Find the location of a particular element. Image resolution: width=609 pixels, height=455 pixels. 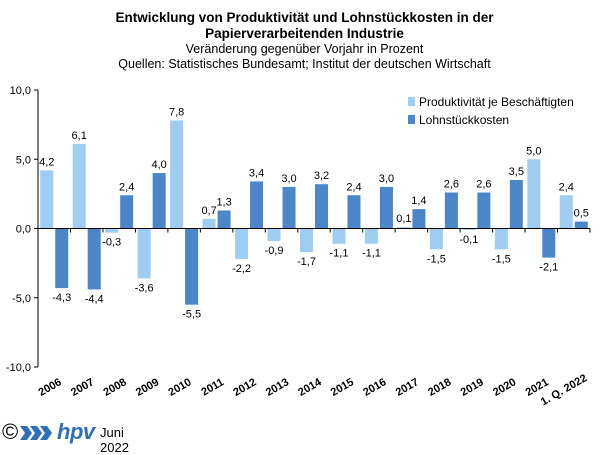

x-tick-label: 2006 is located at coordinates (50, 387).